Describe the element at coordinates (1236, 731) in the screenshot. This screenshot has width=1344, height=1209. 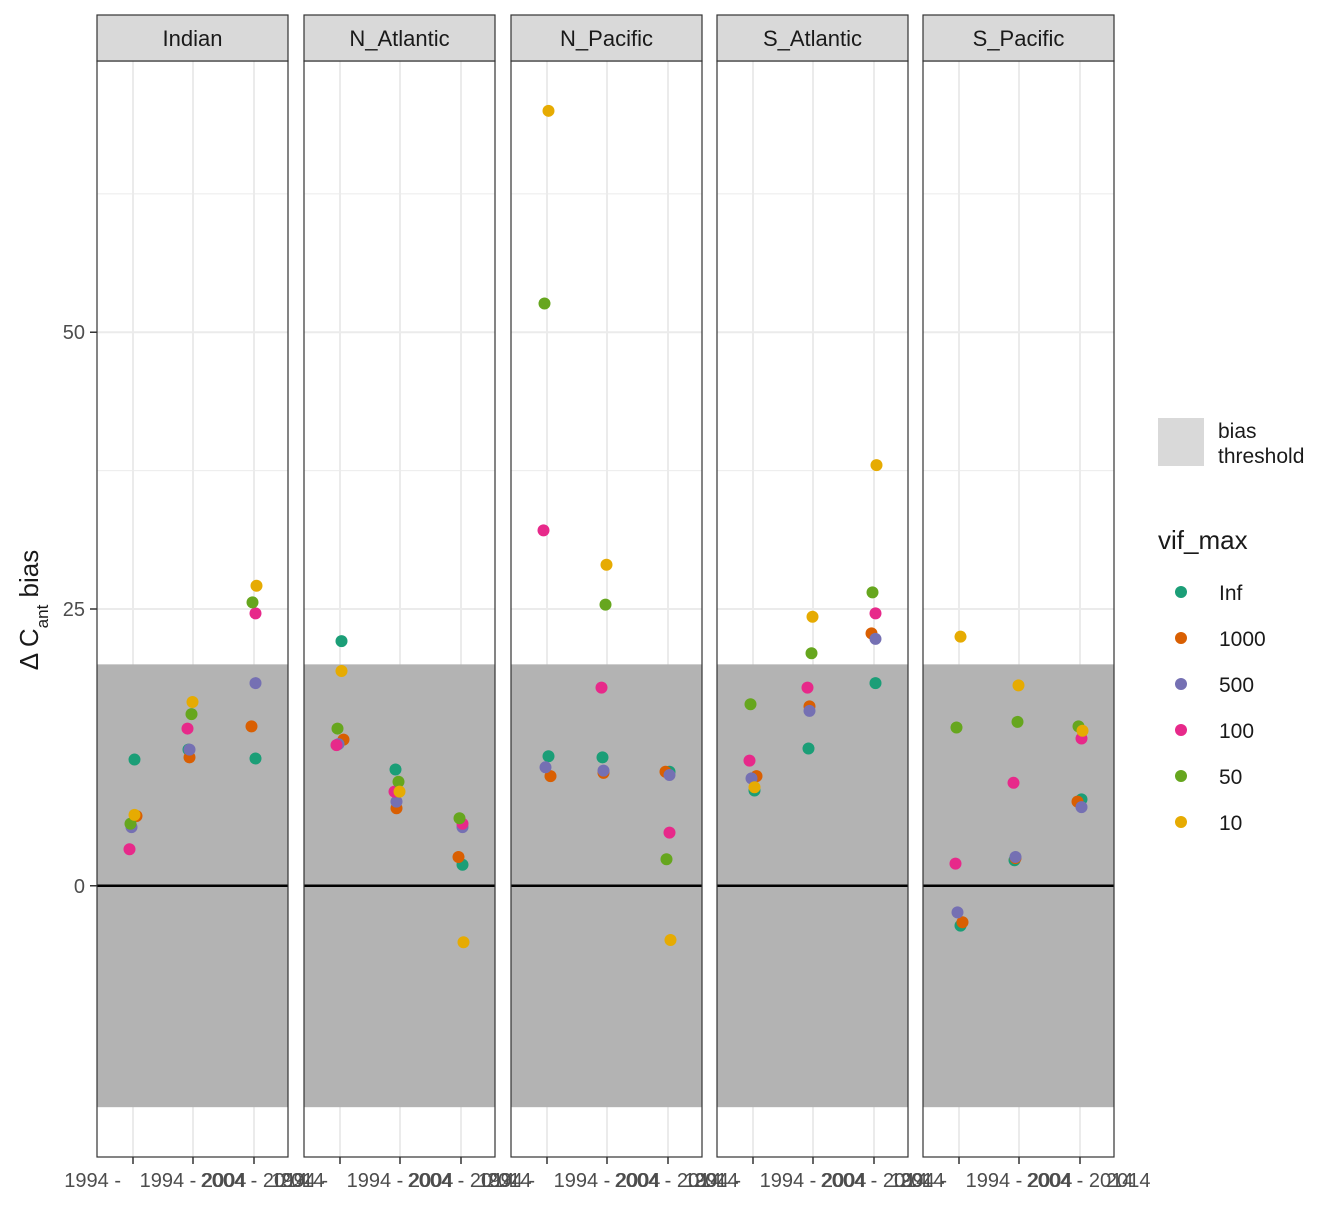
I see `legend-label-100: 100` at that location.